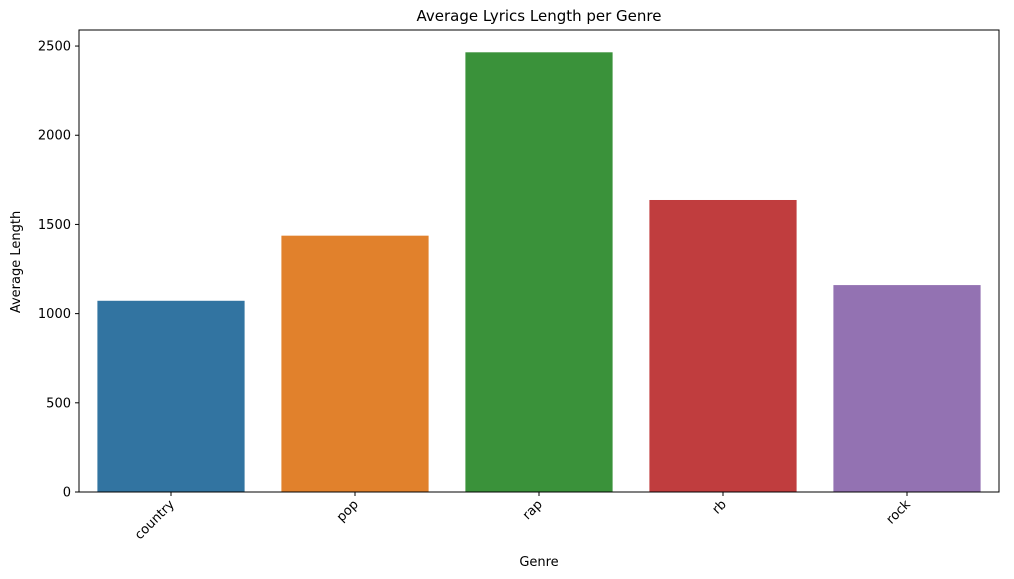  Describe the element at coordinates (54, 47) in the screenshot. I see `y-tick-label: 2500` at that location.